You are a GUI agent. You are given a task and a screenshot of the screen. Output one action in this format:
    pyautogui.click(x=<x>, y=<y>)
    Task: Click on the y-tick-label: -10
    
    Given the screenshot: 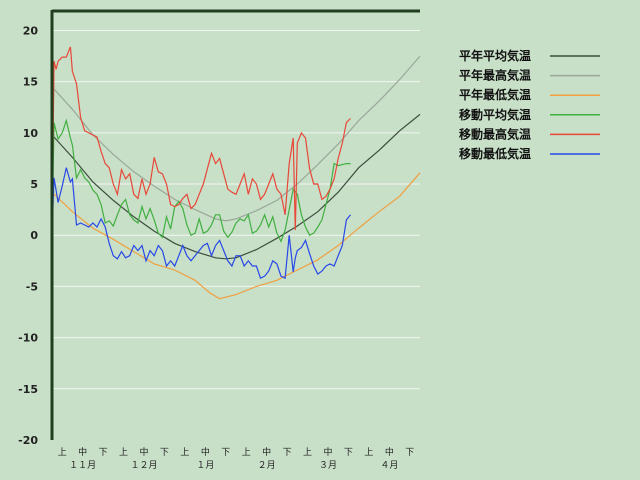 What is the action you would take?
    pyautogui.click(x=28, y=338)
    